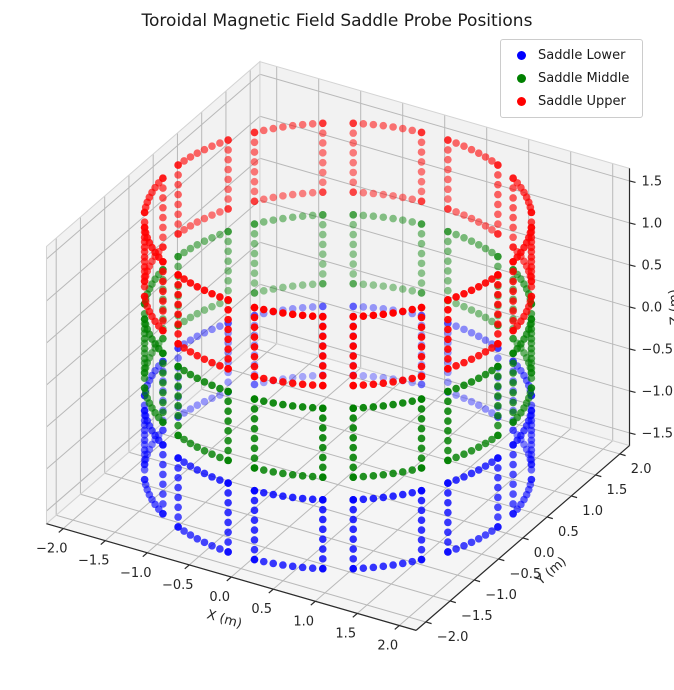  I want to click on legend-marker-saddle-lower-icon, so click(521, 55).